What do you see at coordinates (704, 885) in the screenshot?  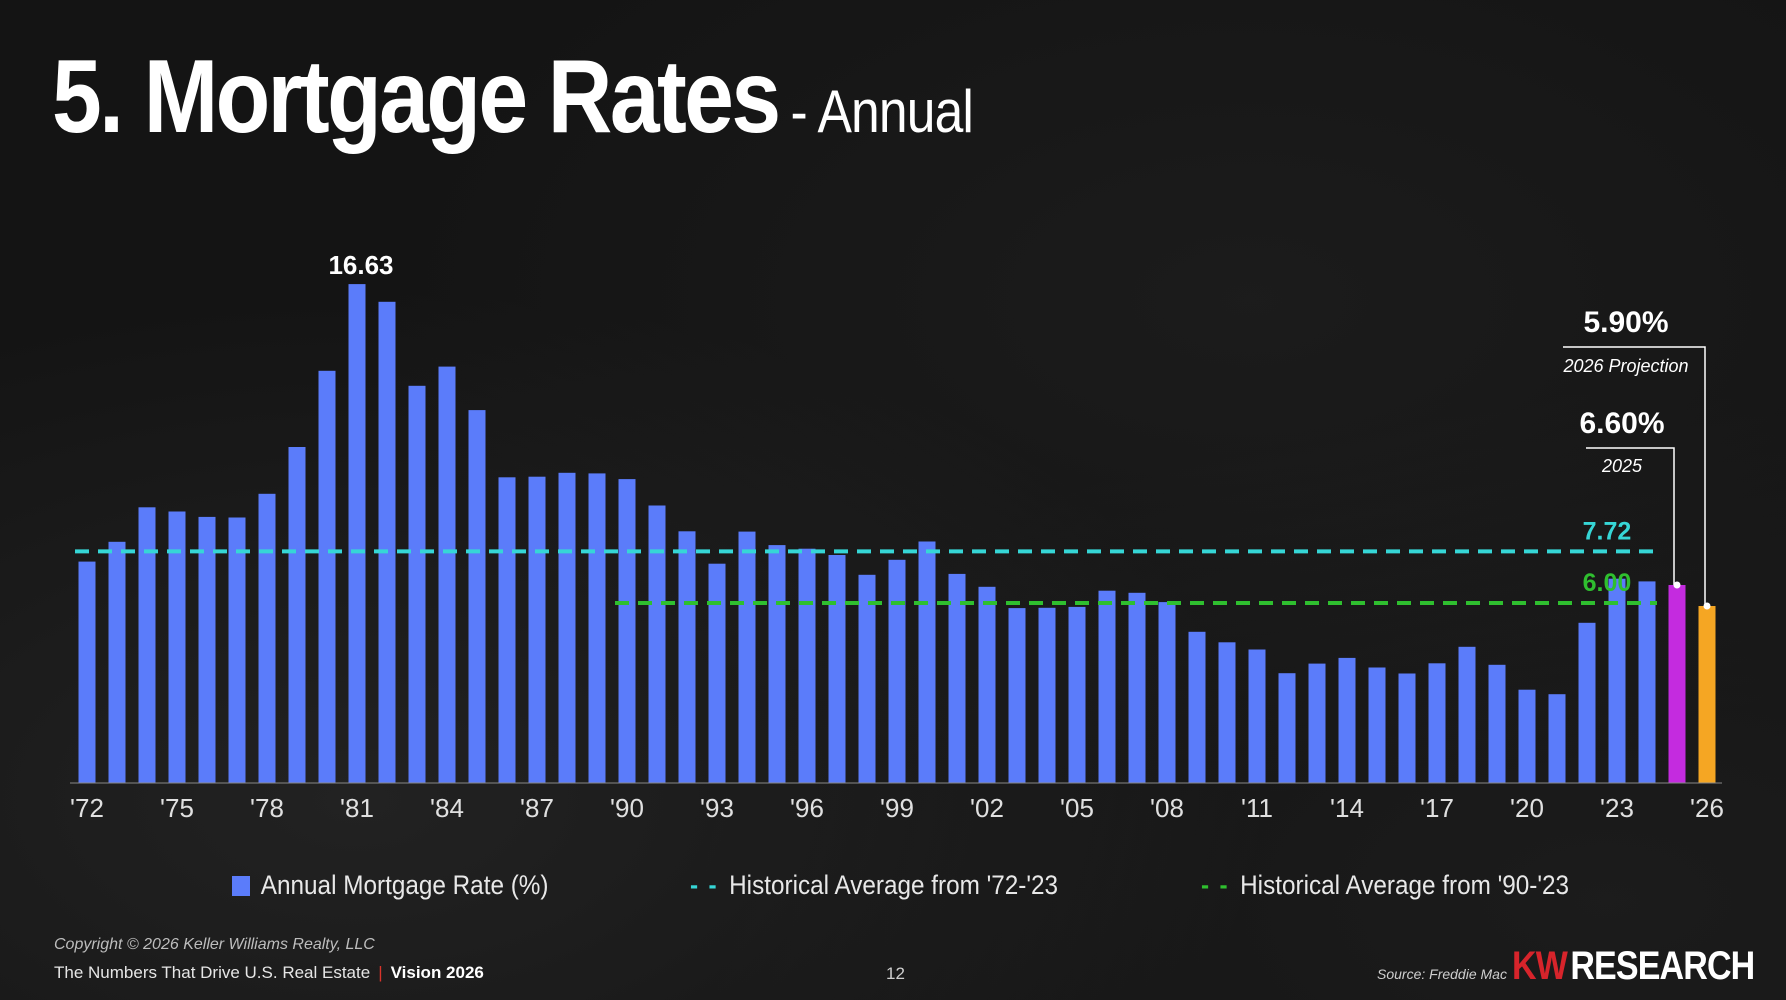 I see `legend-avg-all-dash: - -` at bounding box center [704, 885].